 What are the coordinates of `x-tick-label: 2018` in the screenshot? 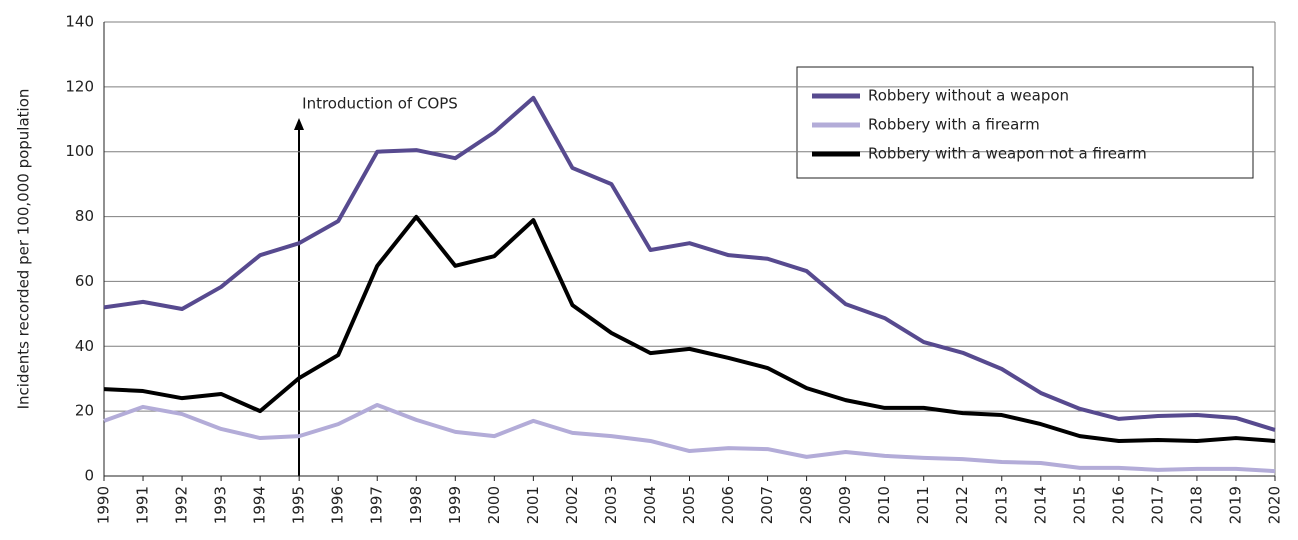 It's located at (1196, 505).